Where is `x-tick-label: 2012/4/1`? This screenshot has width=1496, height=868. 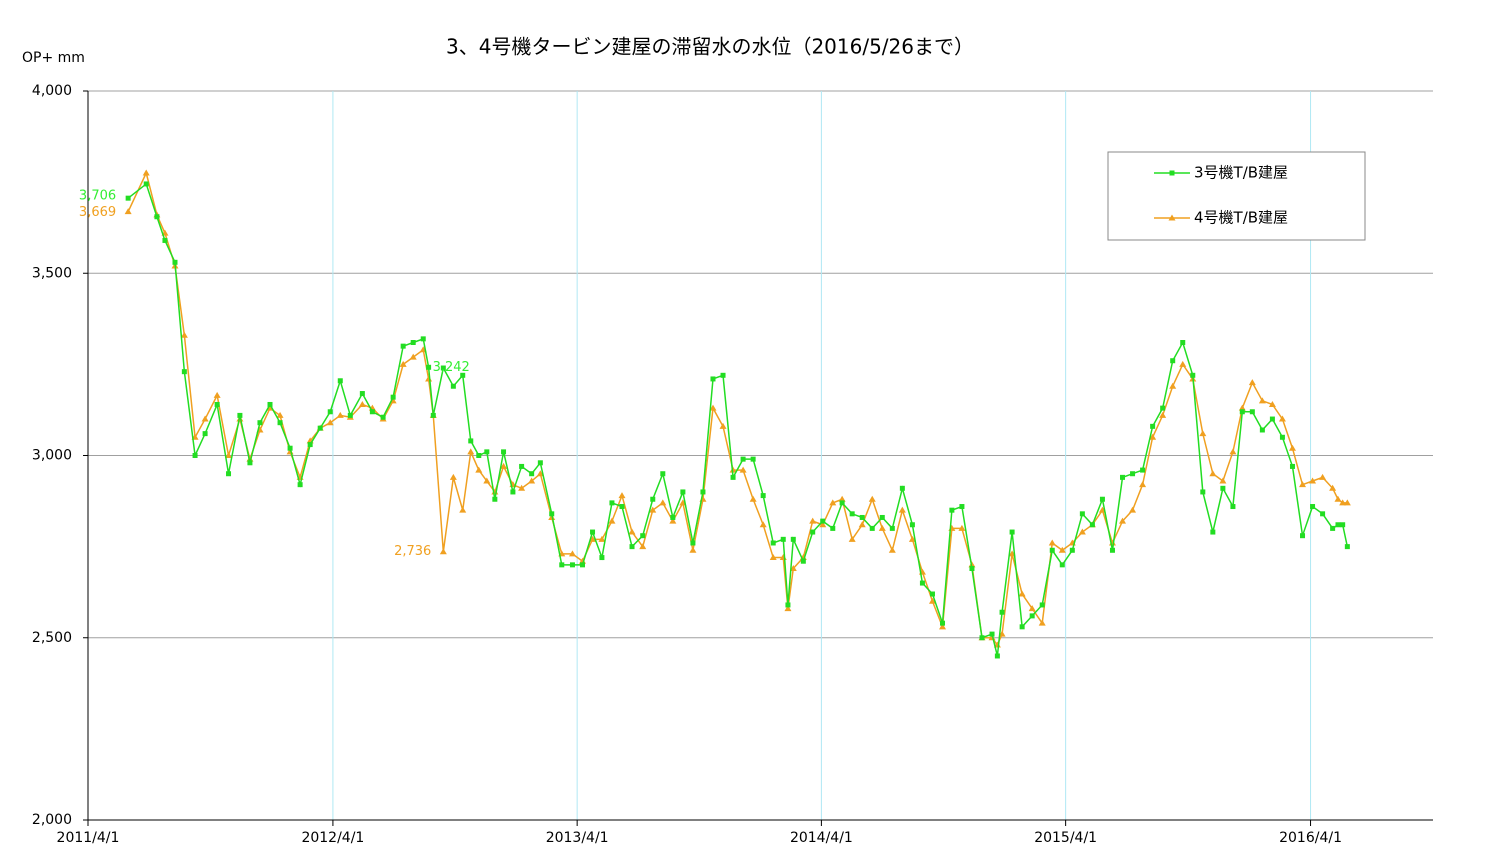 x-tick-label: 2012/4/1 is located at coordinates (332, 838).